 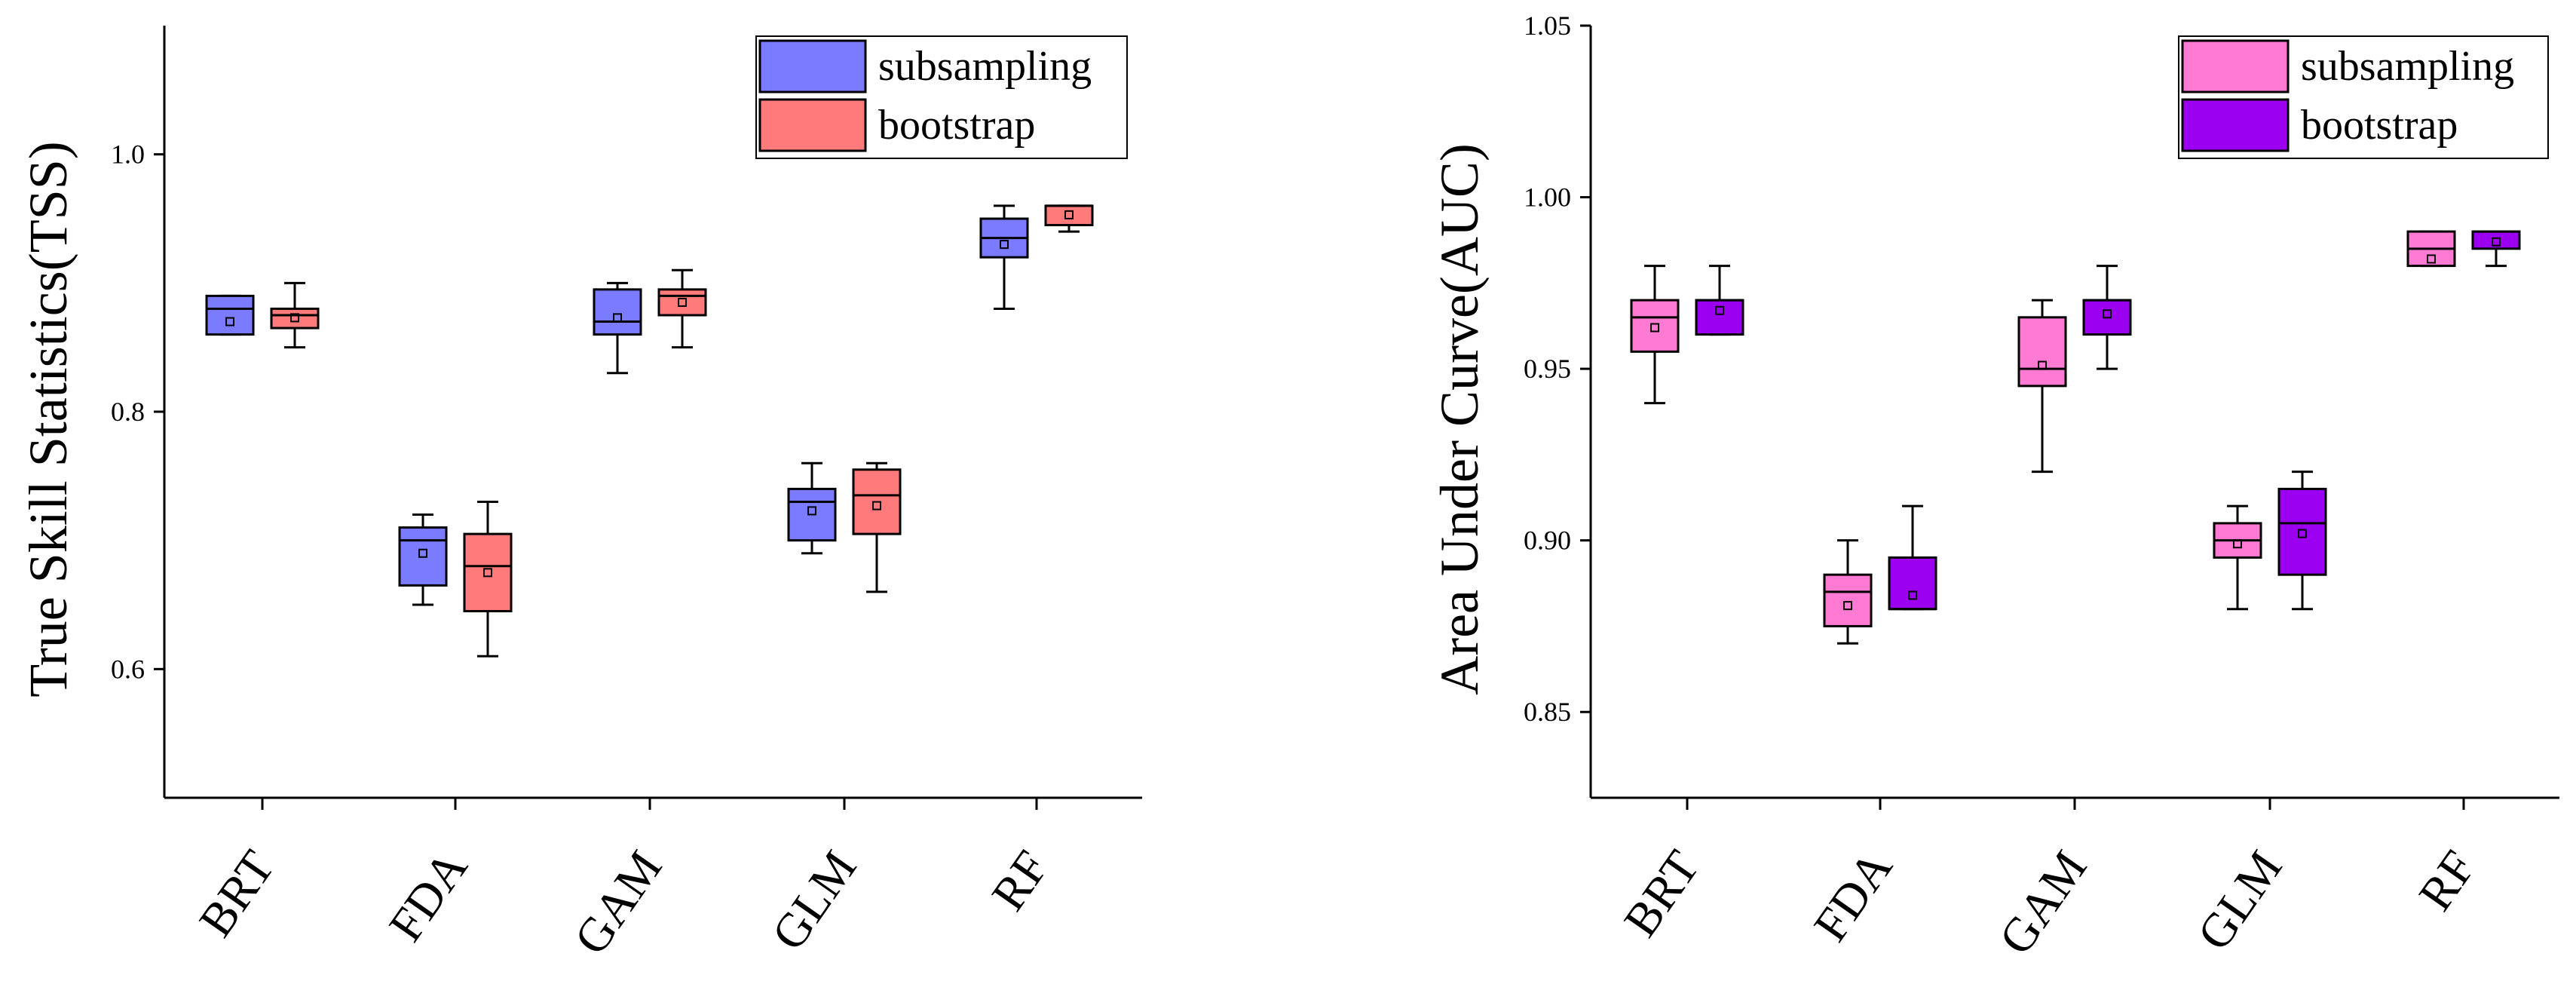 What do you see at coordinates (128, 154) in the screenshot?
I see `y-tick-label: 1.0` at bounding box center [128, 154].